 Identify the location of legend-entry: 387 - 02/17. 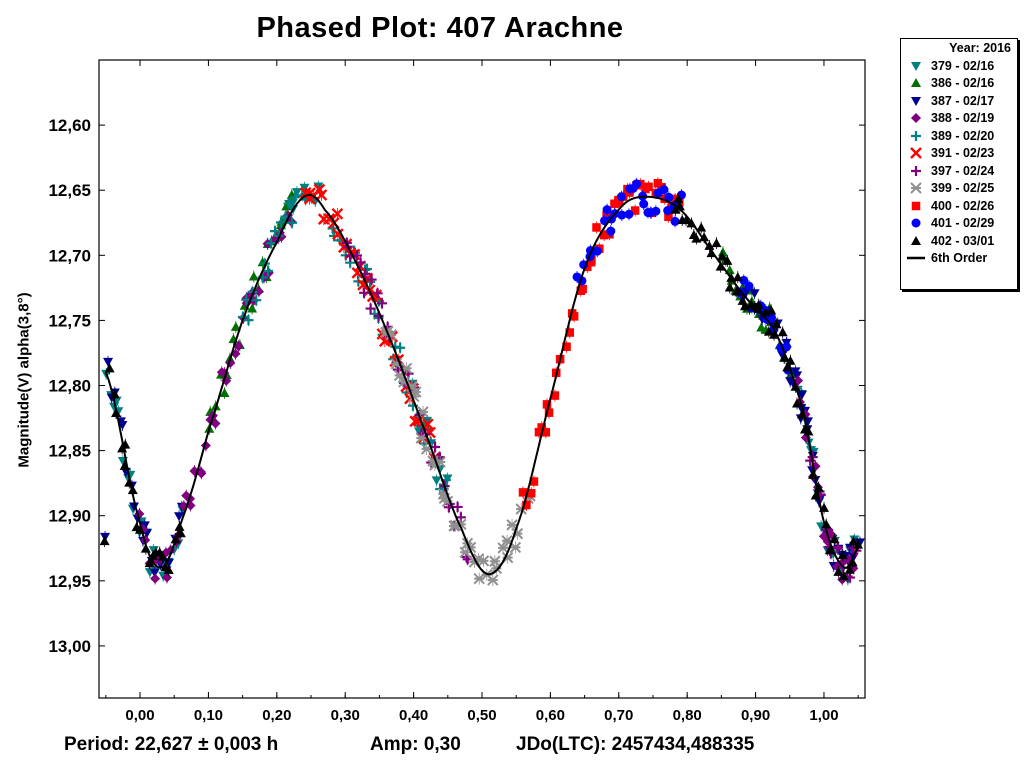
(959, 101).